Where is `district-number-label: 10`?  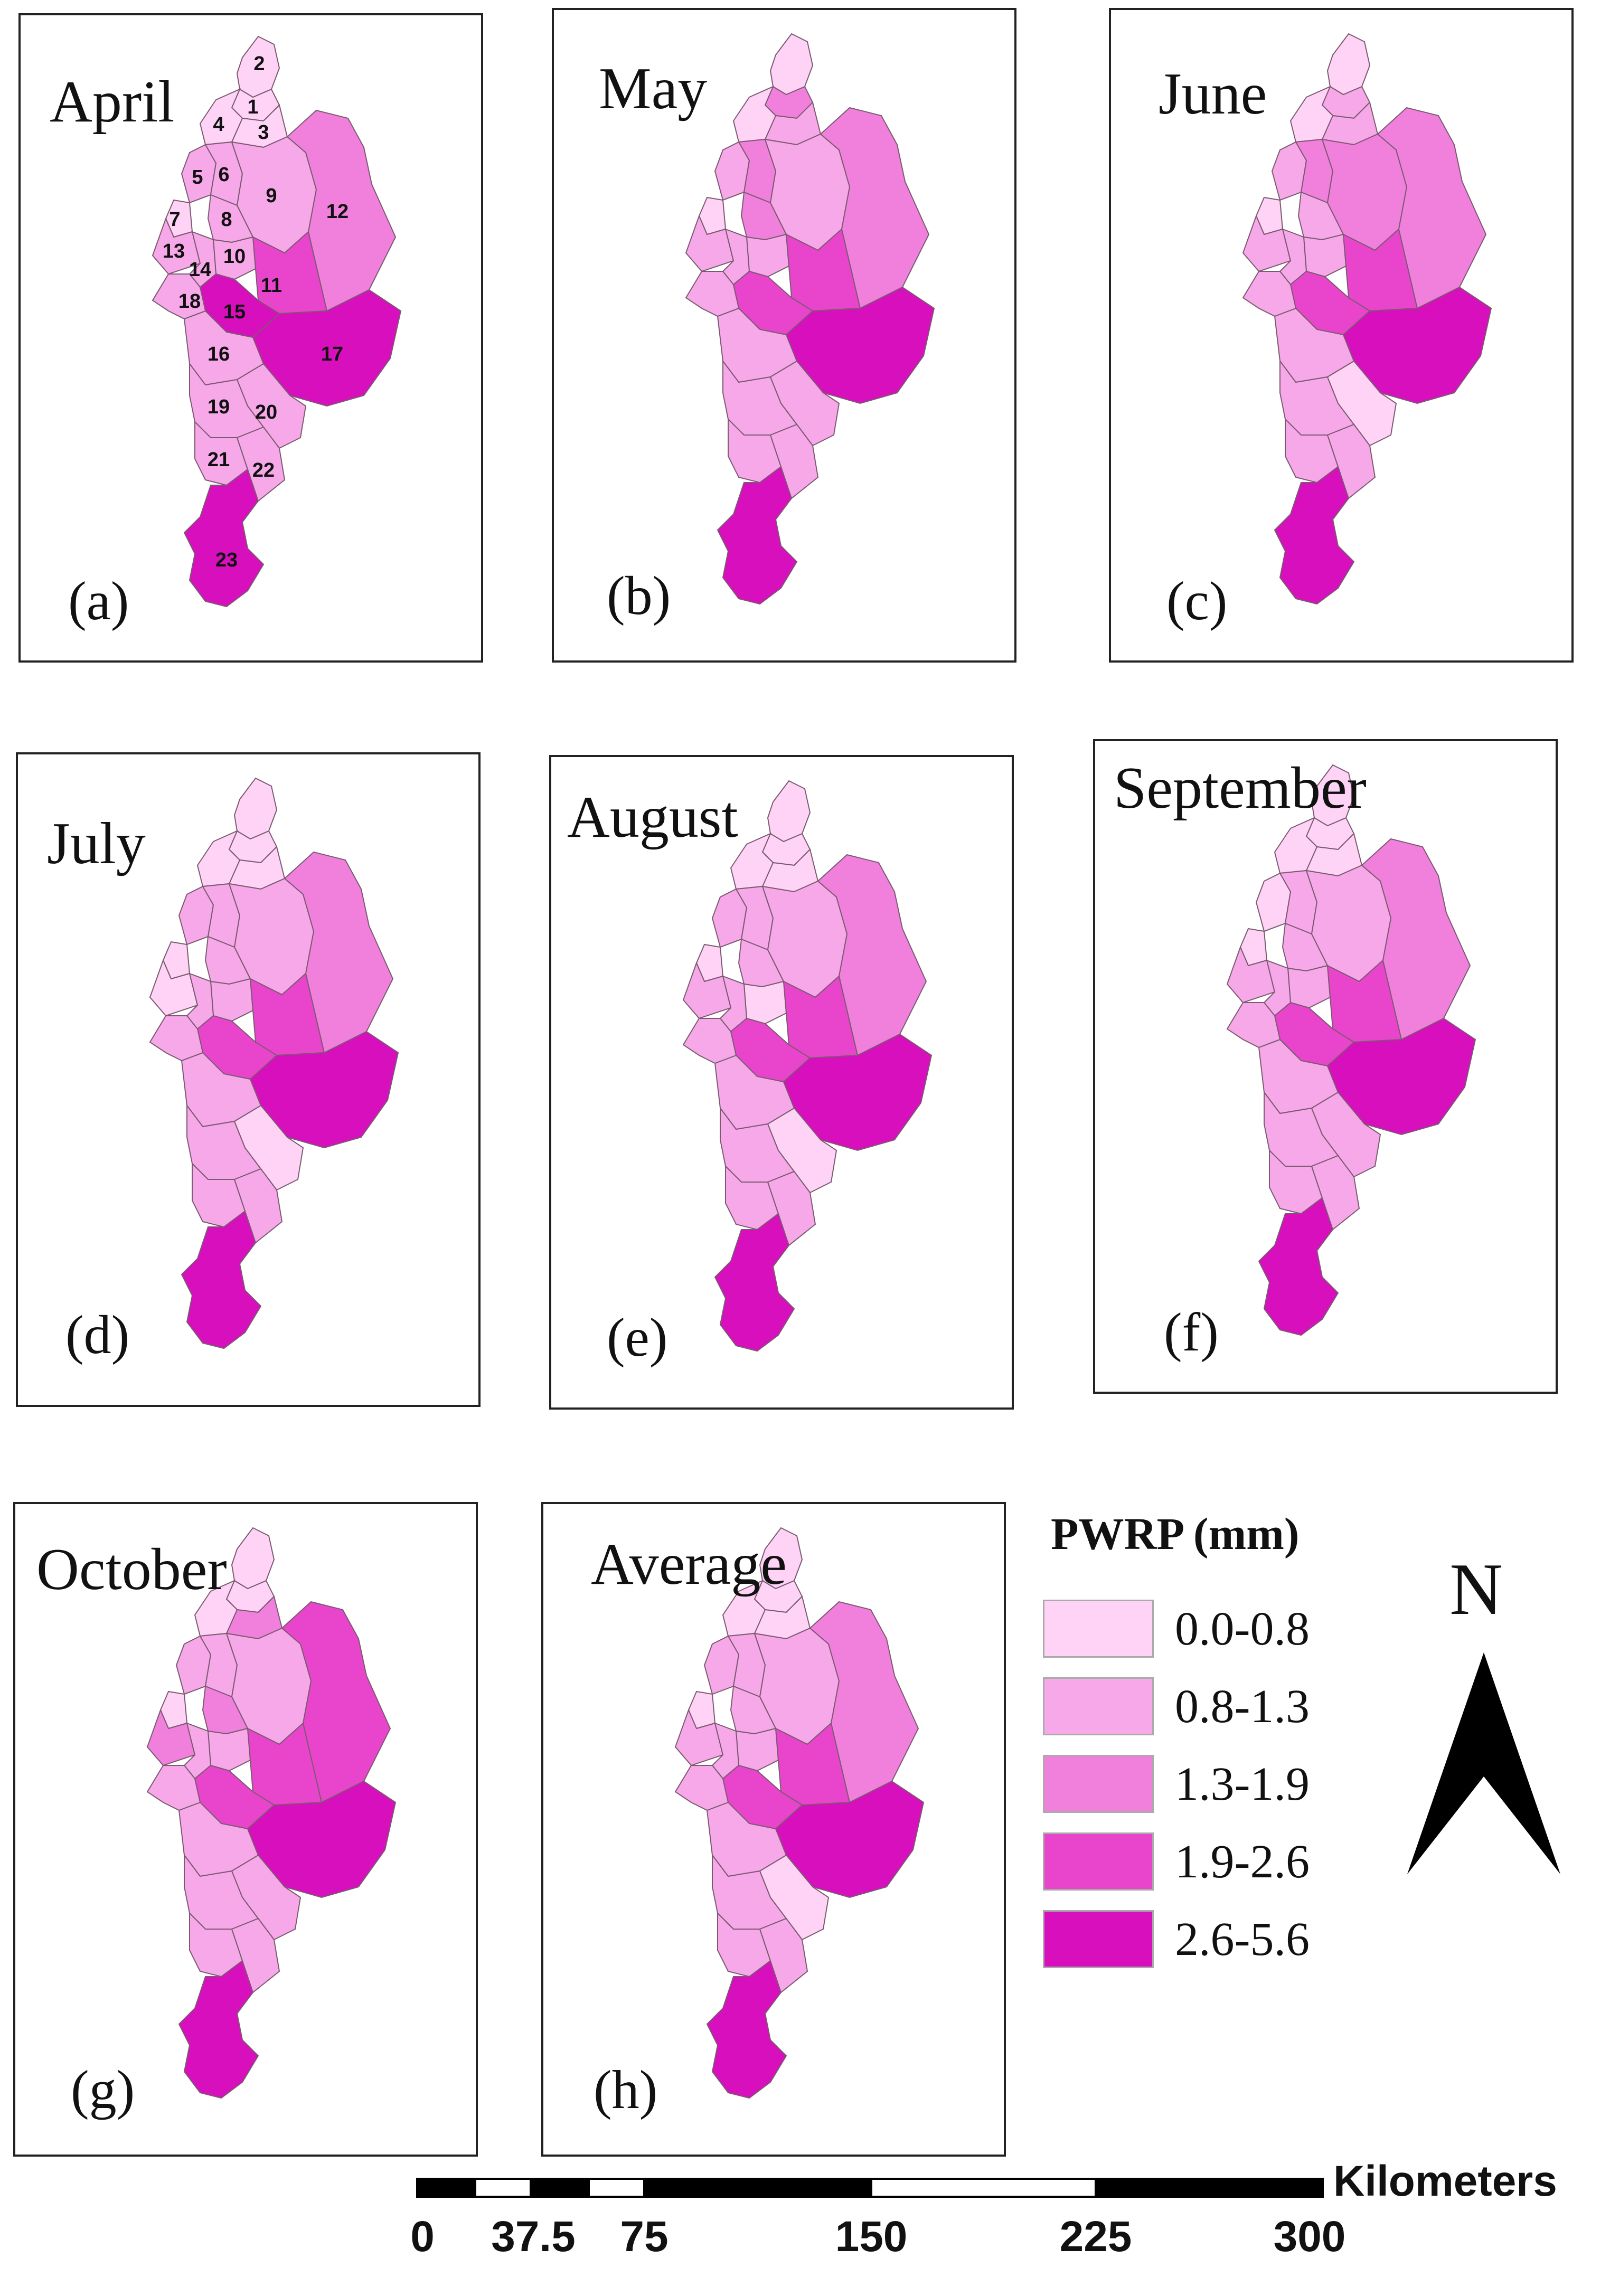 district-number-label: 10 is located at coordinates (235, 256).